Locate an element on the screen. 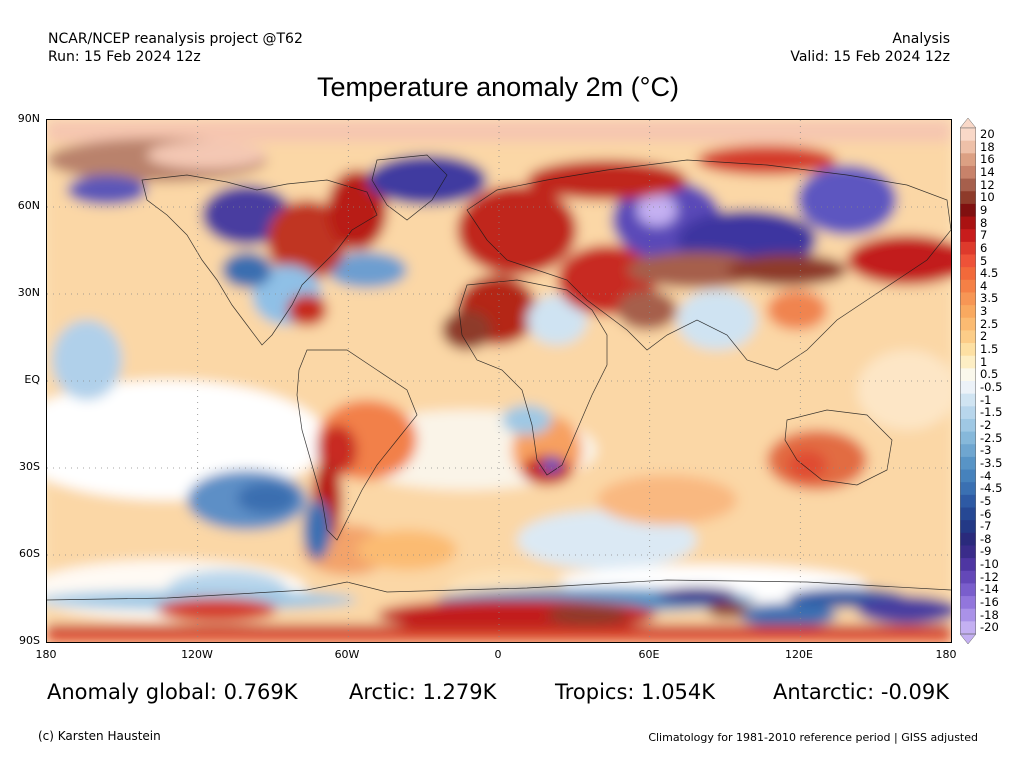 This screenshot has width=1024, height=768. header-info-right: Analysis Valid: 15 Feb 2024 12z is located at coordinates (870, 48).